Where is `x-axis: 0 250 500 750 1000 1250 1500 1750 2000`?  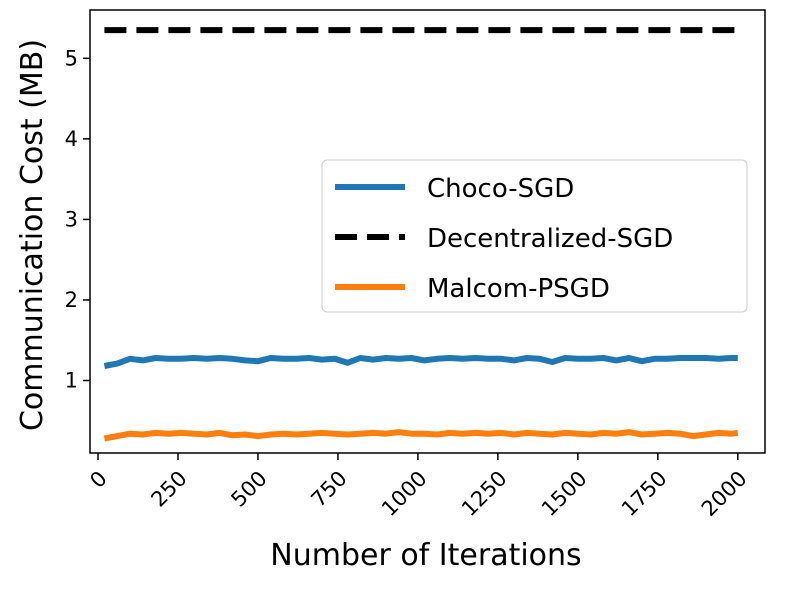
x-axis: 0 250 500 750 1000 1250 1500 1750 2000 is located at coordinates (418, 487).